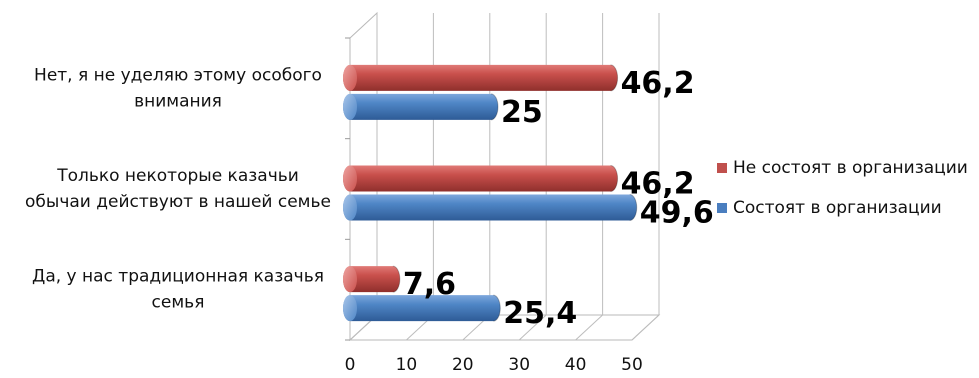 The height and width of the screenshot is (378, 979). What do you see at coordinates (658, 83) in the screenshot?
I see `data-label: 46,2` at bounding box center [658, 83].